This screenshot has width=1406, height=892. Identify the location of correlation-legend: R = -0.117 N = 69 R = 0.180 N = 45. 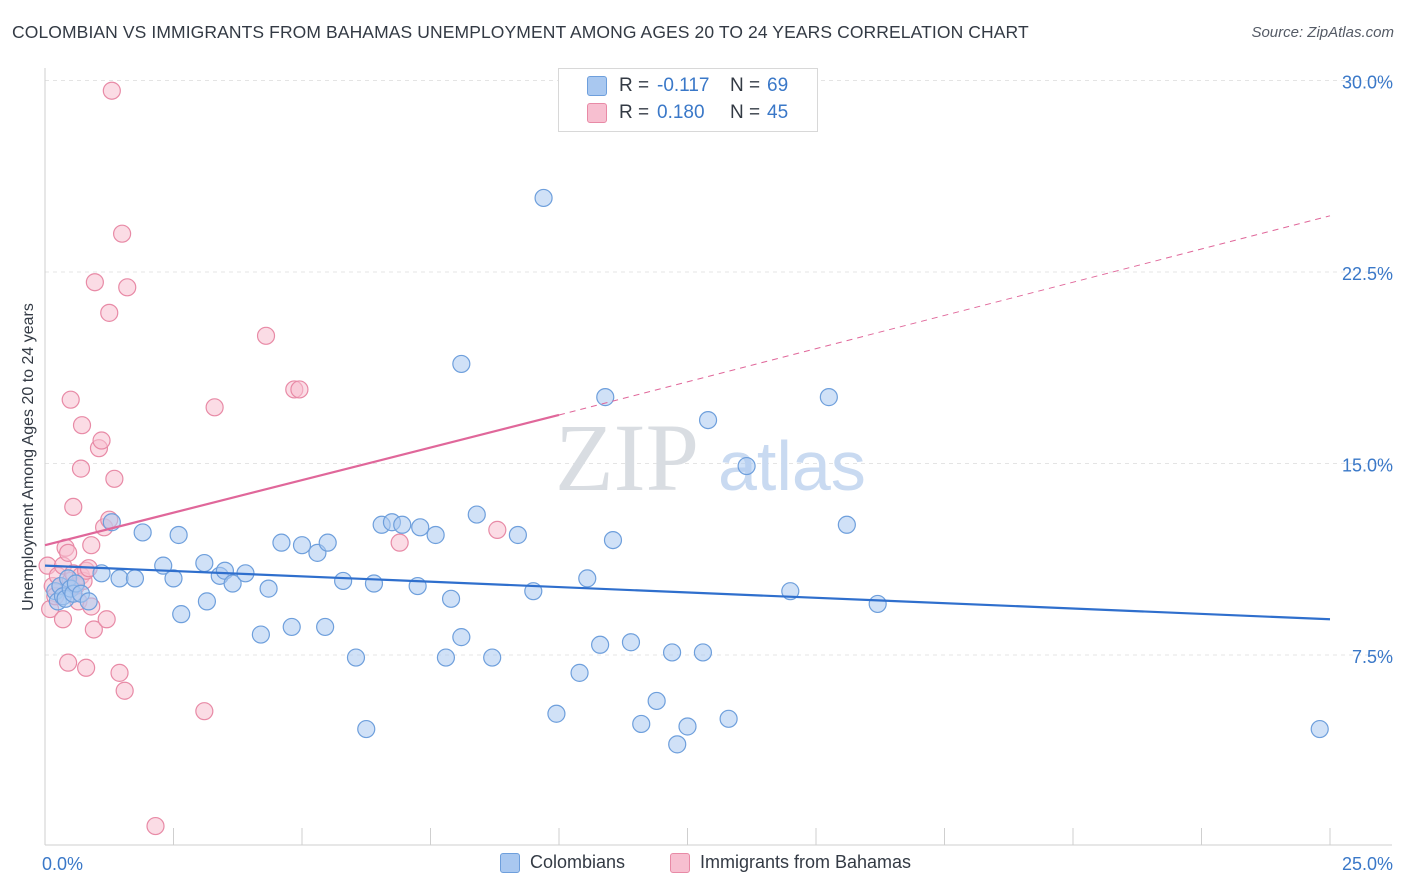
(688, 100).